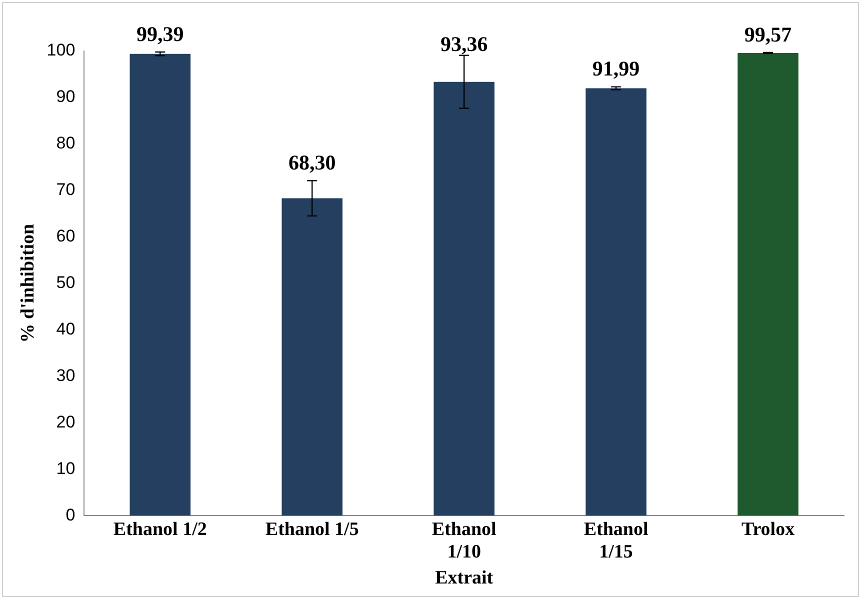  I want to click on x-tick-label: Ethanol 1/2, so click(160, 529).